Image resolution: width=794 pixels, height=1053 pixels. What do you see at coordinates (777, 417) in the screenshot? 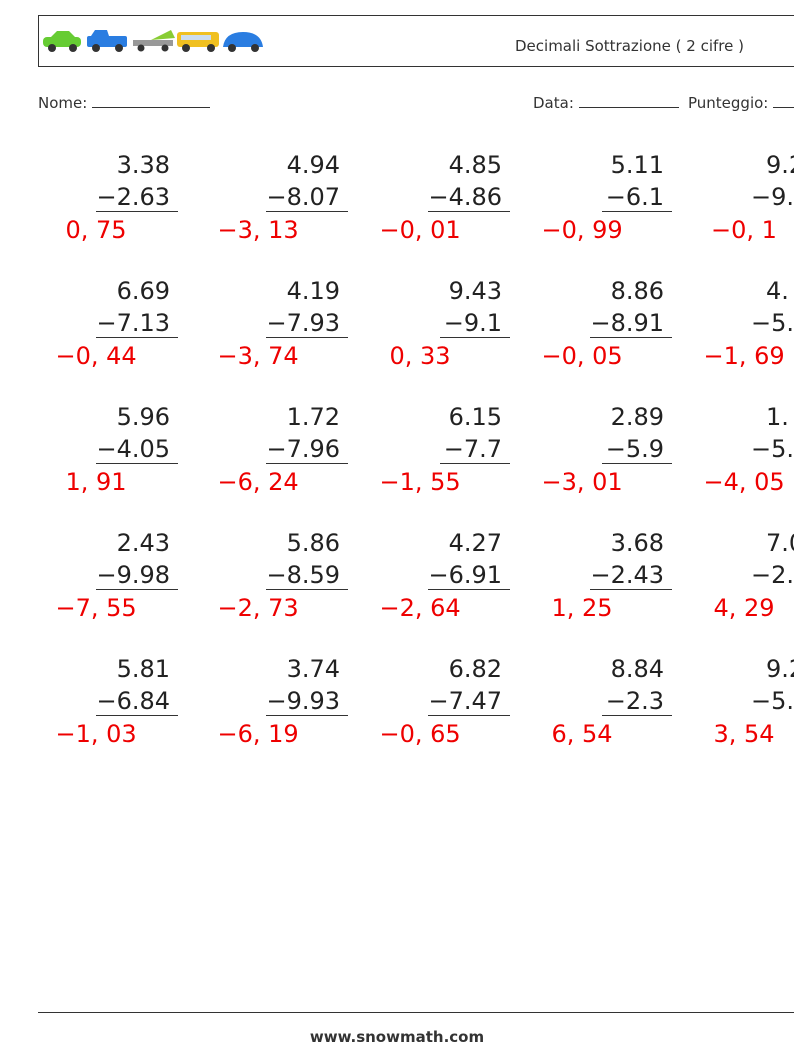
I see `minuend: 1.` at bounding box center [777, 417].